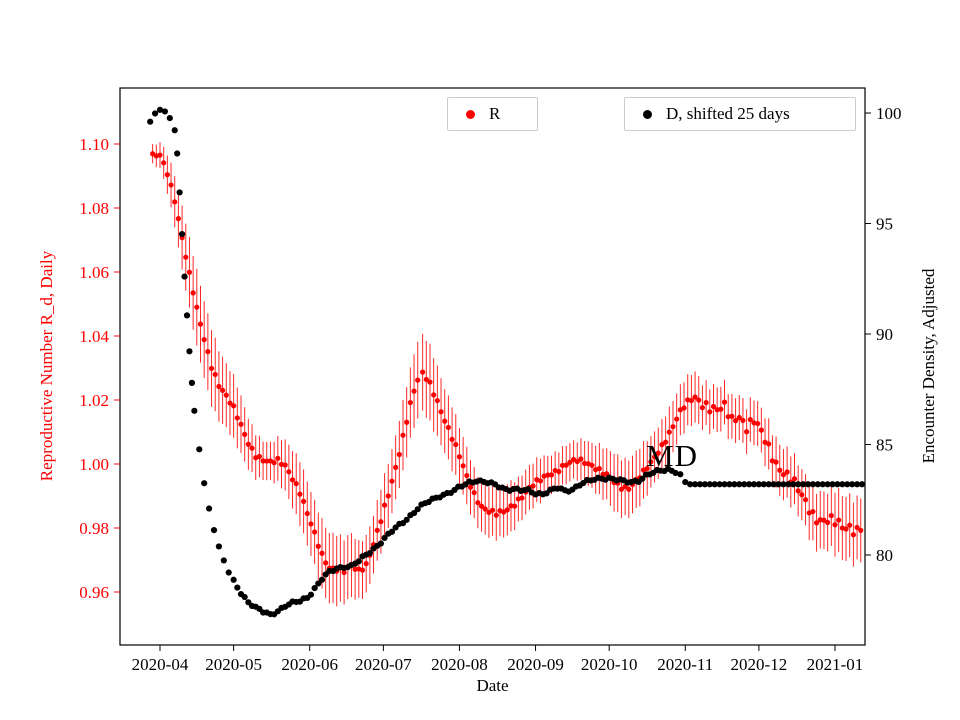 This screenshot has width=960, height=720. I want to click on svg-text: 2020-09, so click(535, 664).